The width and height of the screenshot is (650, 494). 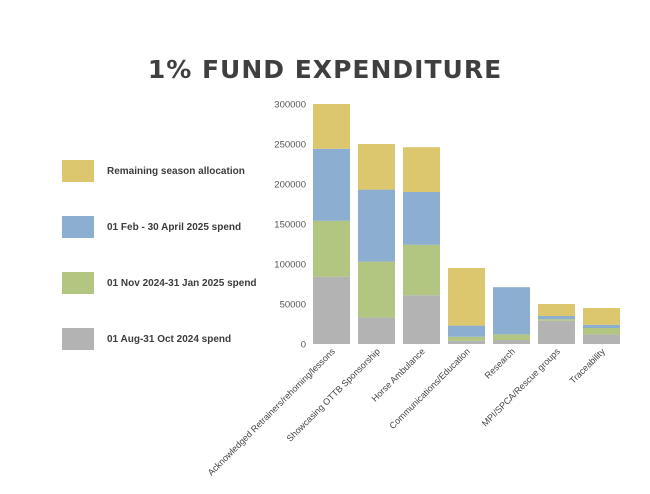 I want to click on bar-stack-communications-education, so click(x=466, y=306).